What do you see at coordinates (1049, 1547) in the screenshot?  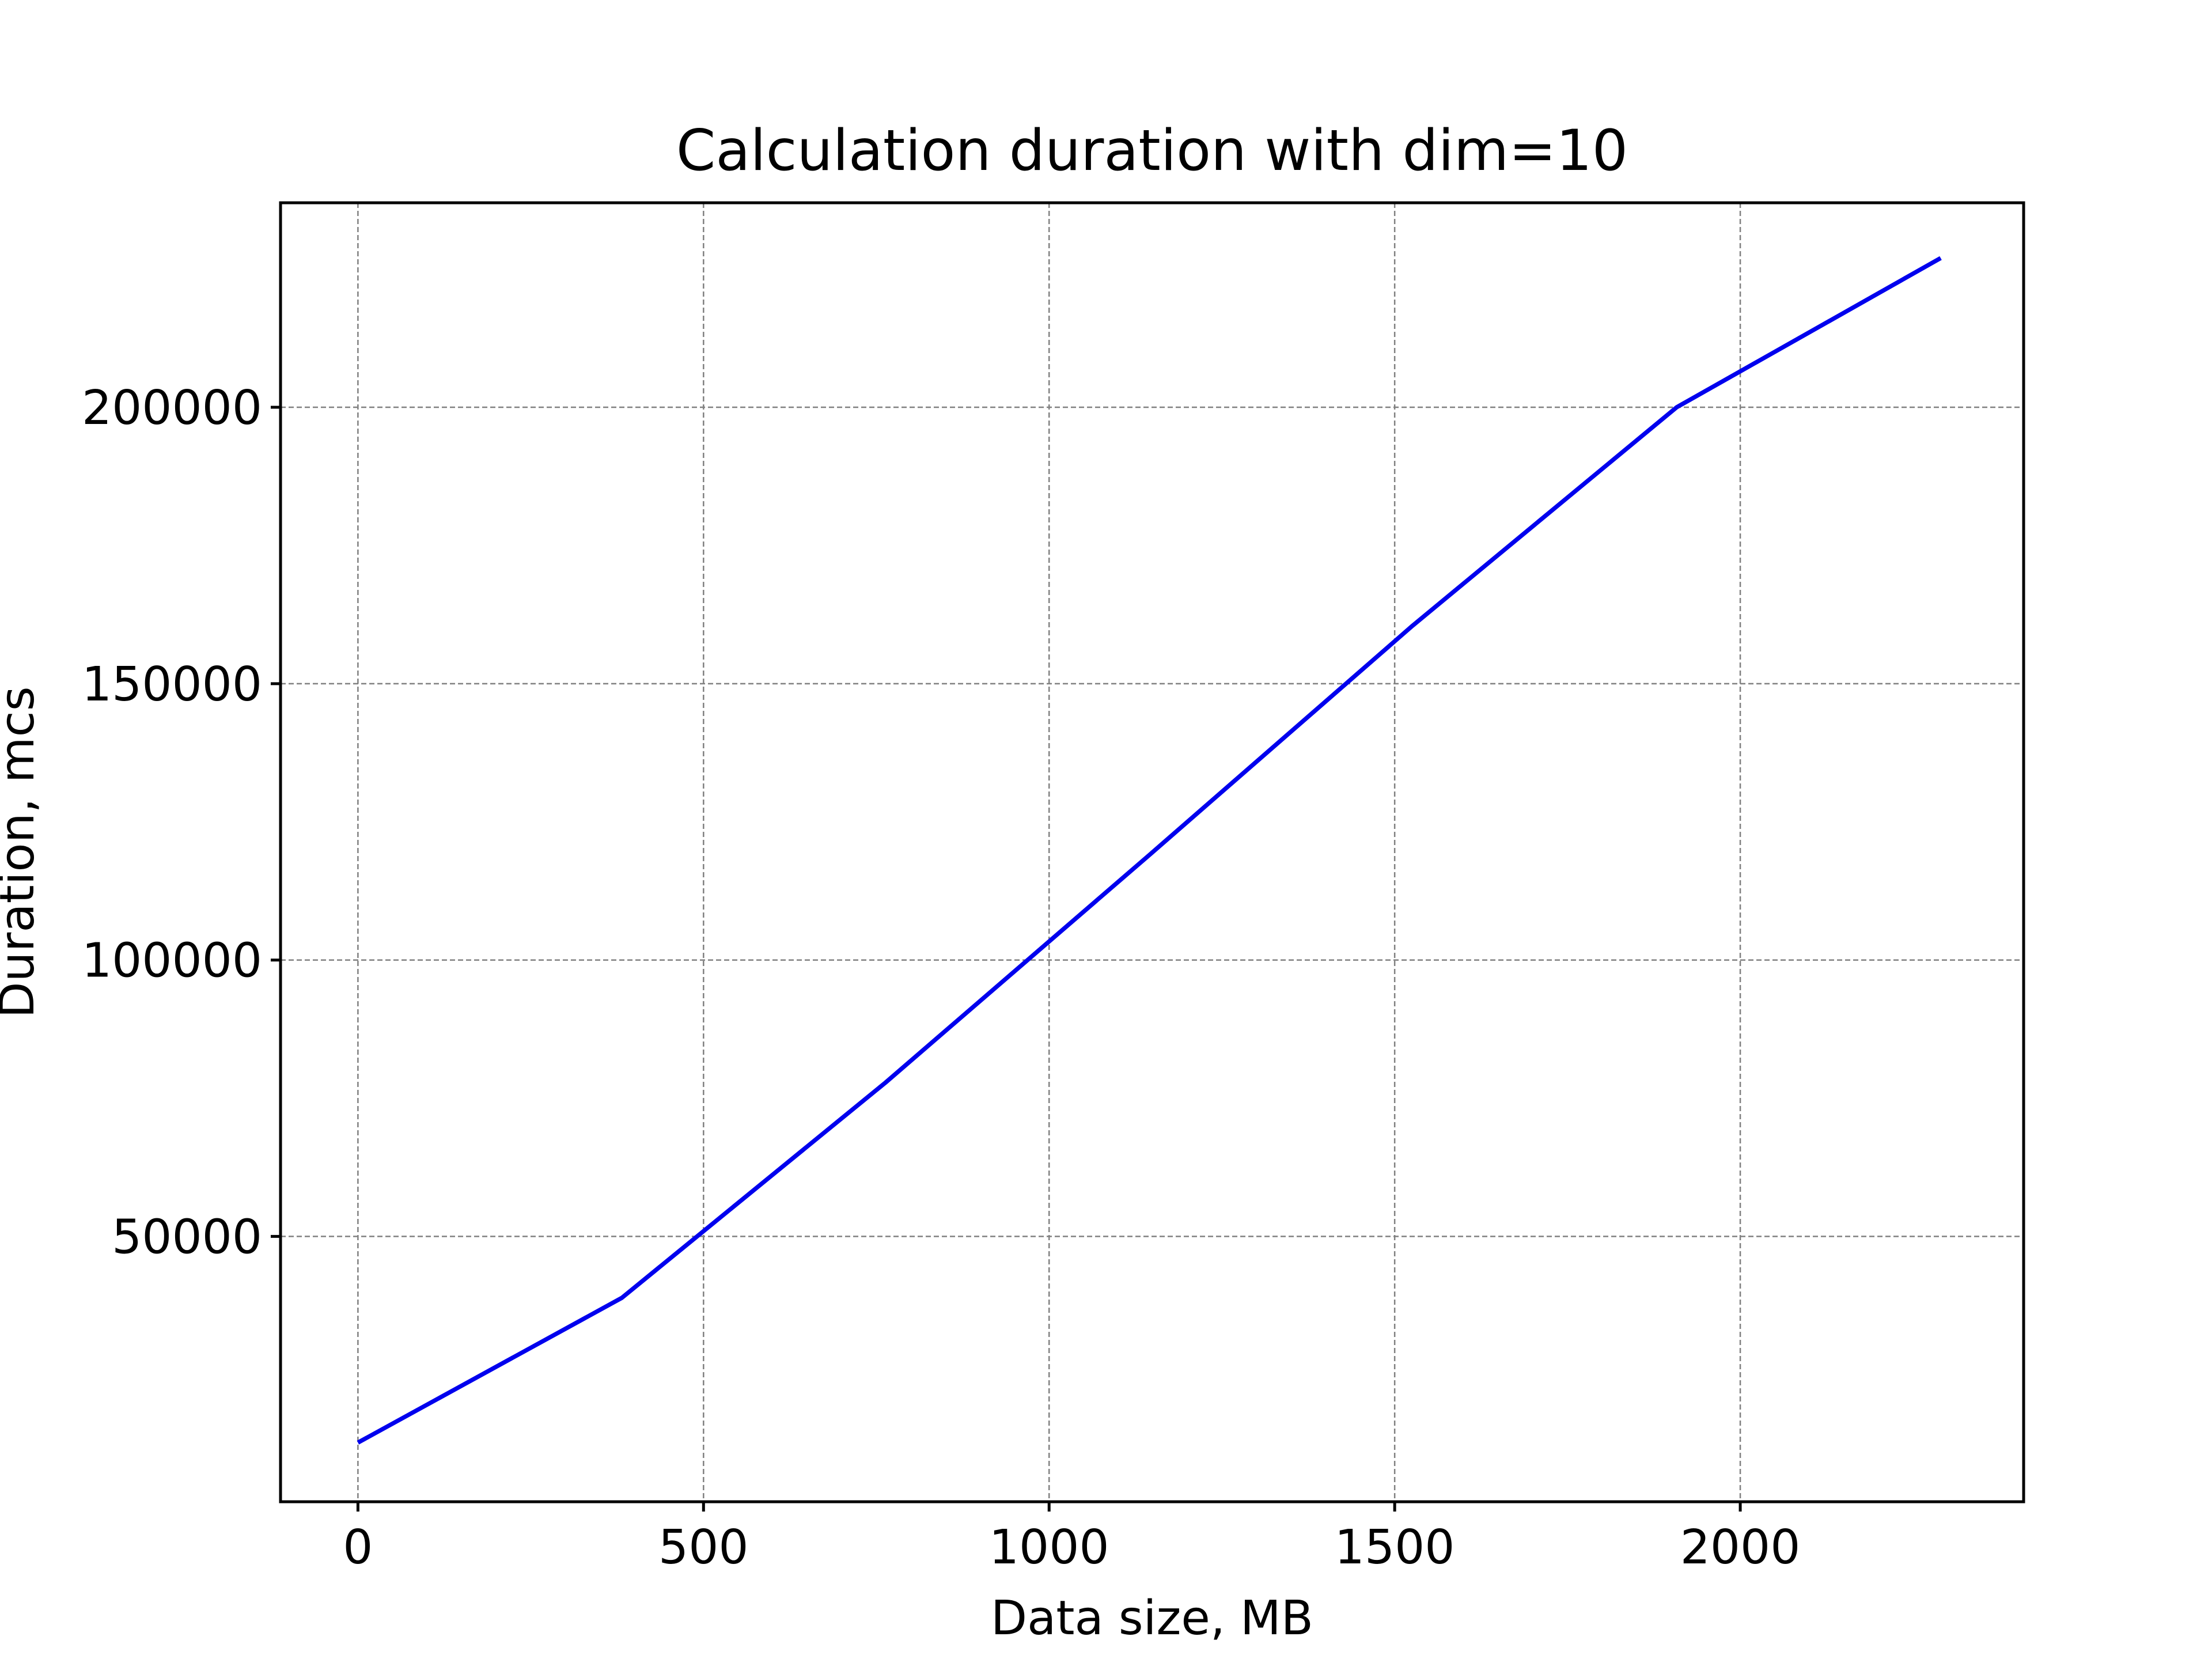 I see `x-tick-label: 1000` at bounding box center [1049, 1547].